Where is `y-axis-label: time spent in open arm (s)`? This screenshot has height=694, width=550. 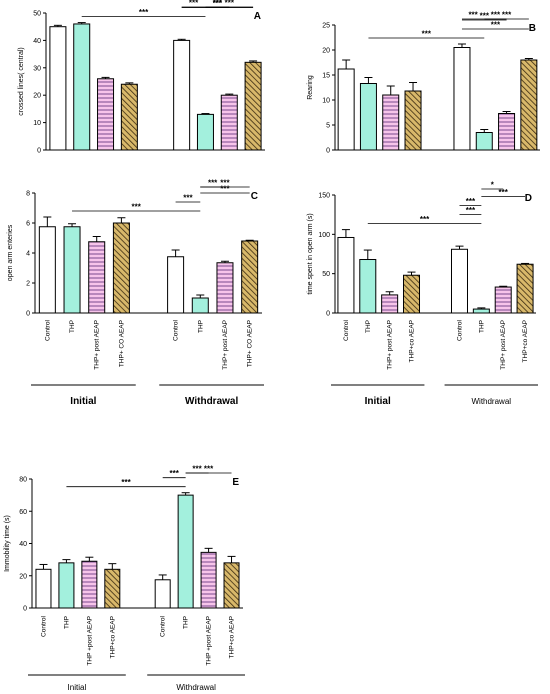
y-axis-label: time spent in open arm (s) is located at coordinates (310, 253).